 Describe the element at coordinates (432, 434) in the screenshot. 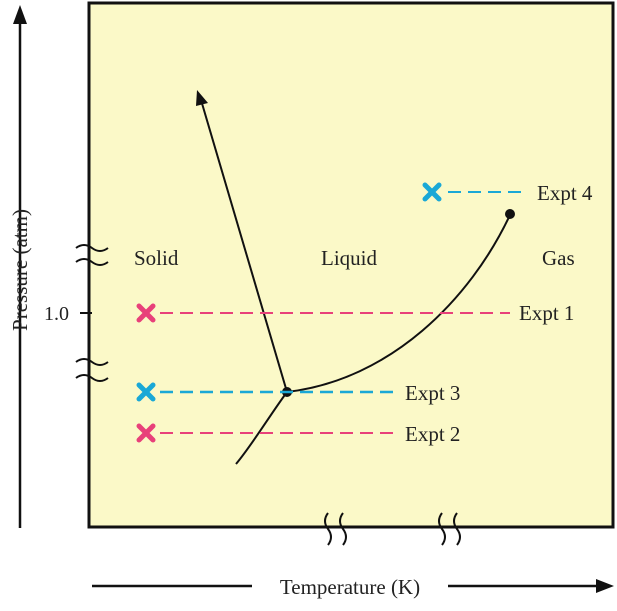

I see `expt-2-label: Expt 2` at that location.